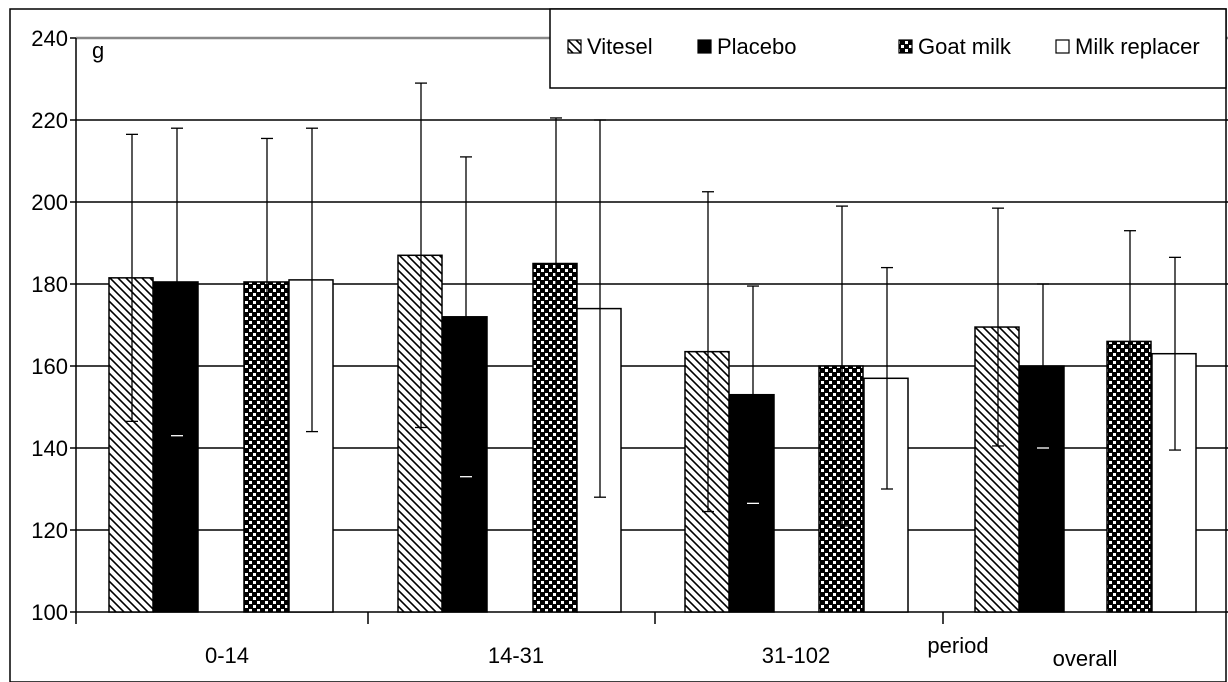 This screenshot has height=682, width=1228. I want to click on legend-swatch-vitesel, so click(574, 46).